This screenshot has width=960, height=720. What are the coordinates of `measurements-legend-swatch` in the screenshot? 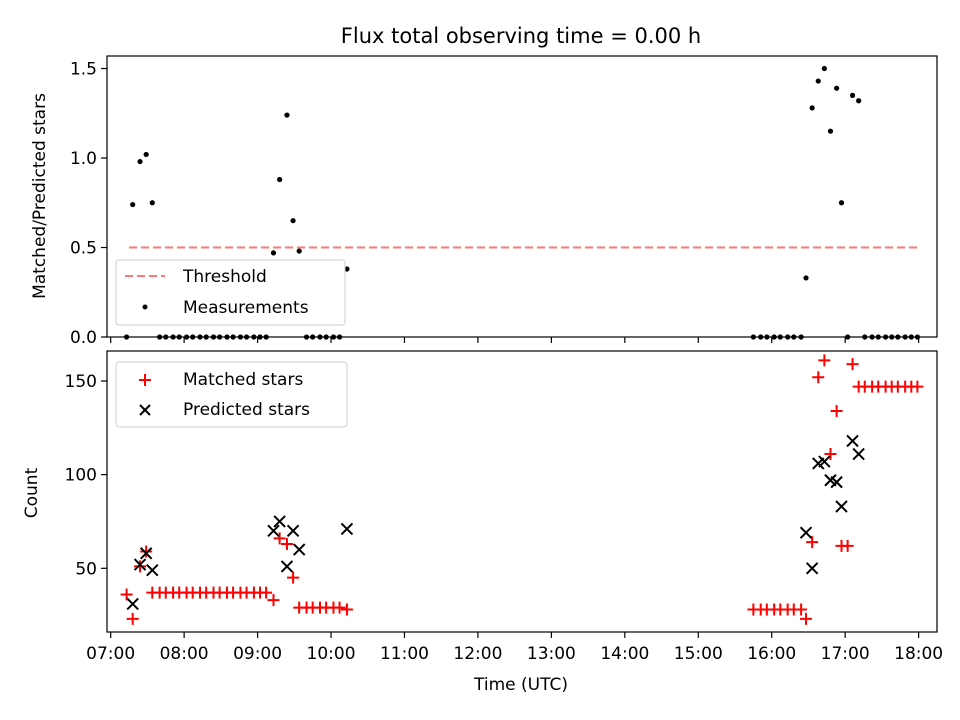 It's located at (145, 307).